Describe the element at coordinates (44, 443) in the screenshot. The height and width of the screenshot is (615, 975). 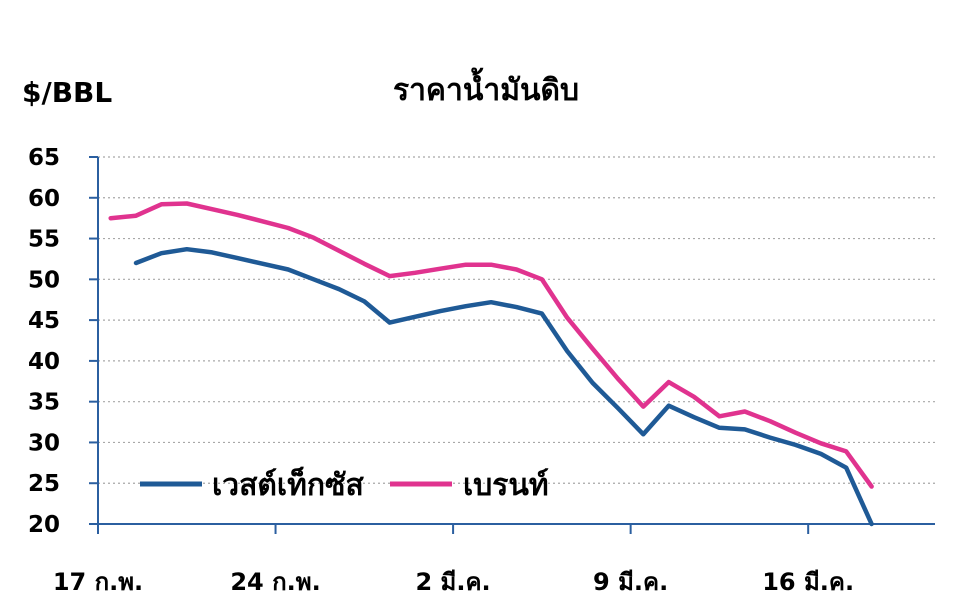
I see `y-tick-label: 30` at that location.